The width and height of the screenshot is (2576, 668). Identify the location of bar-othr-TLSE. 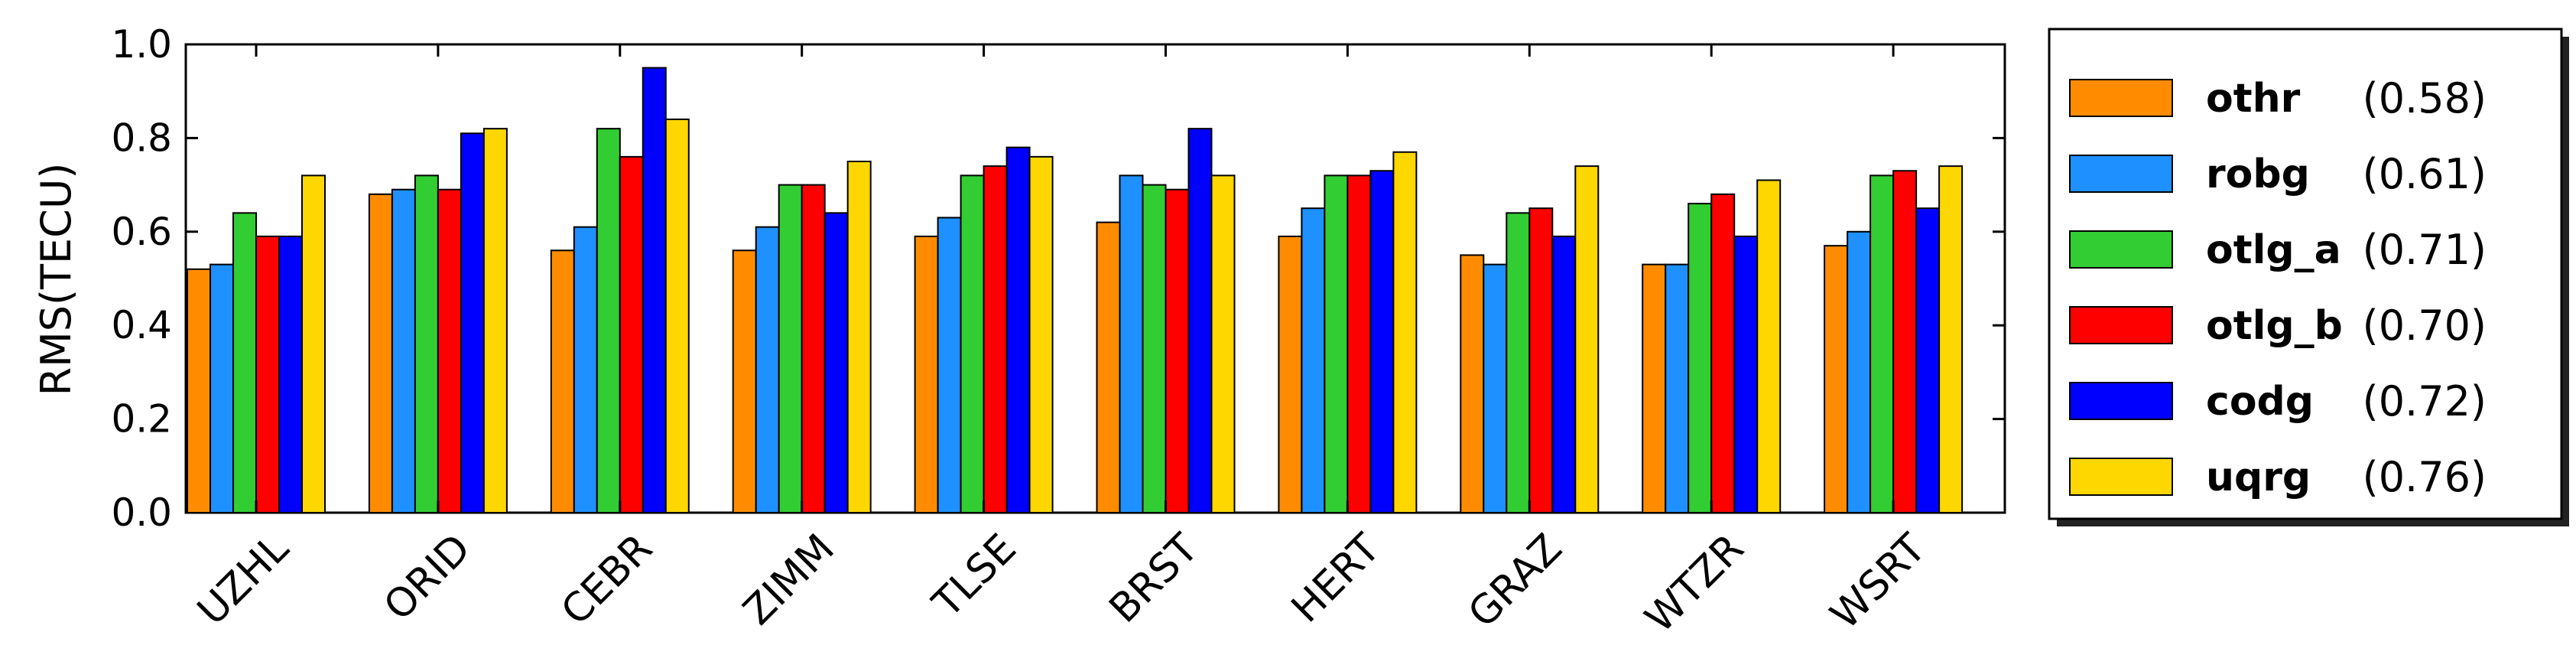
(927, 374).